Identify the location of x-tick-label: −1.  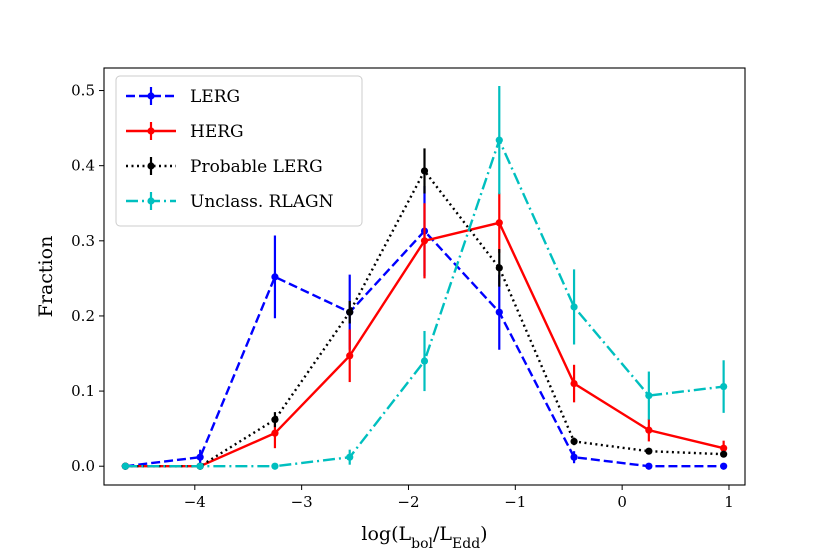
(515, 502).